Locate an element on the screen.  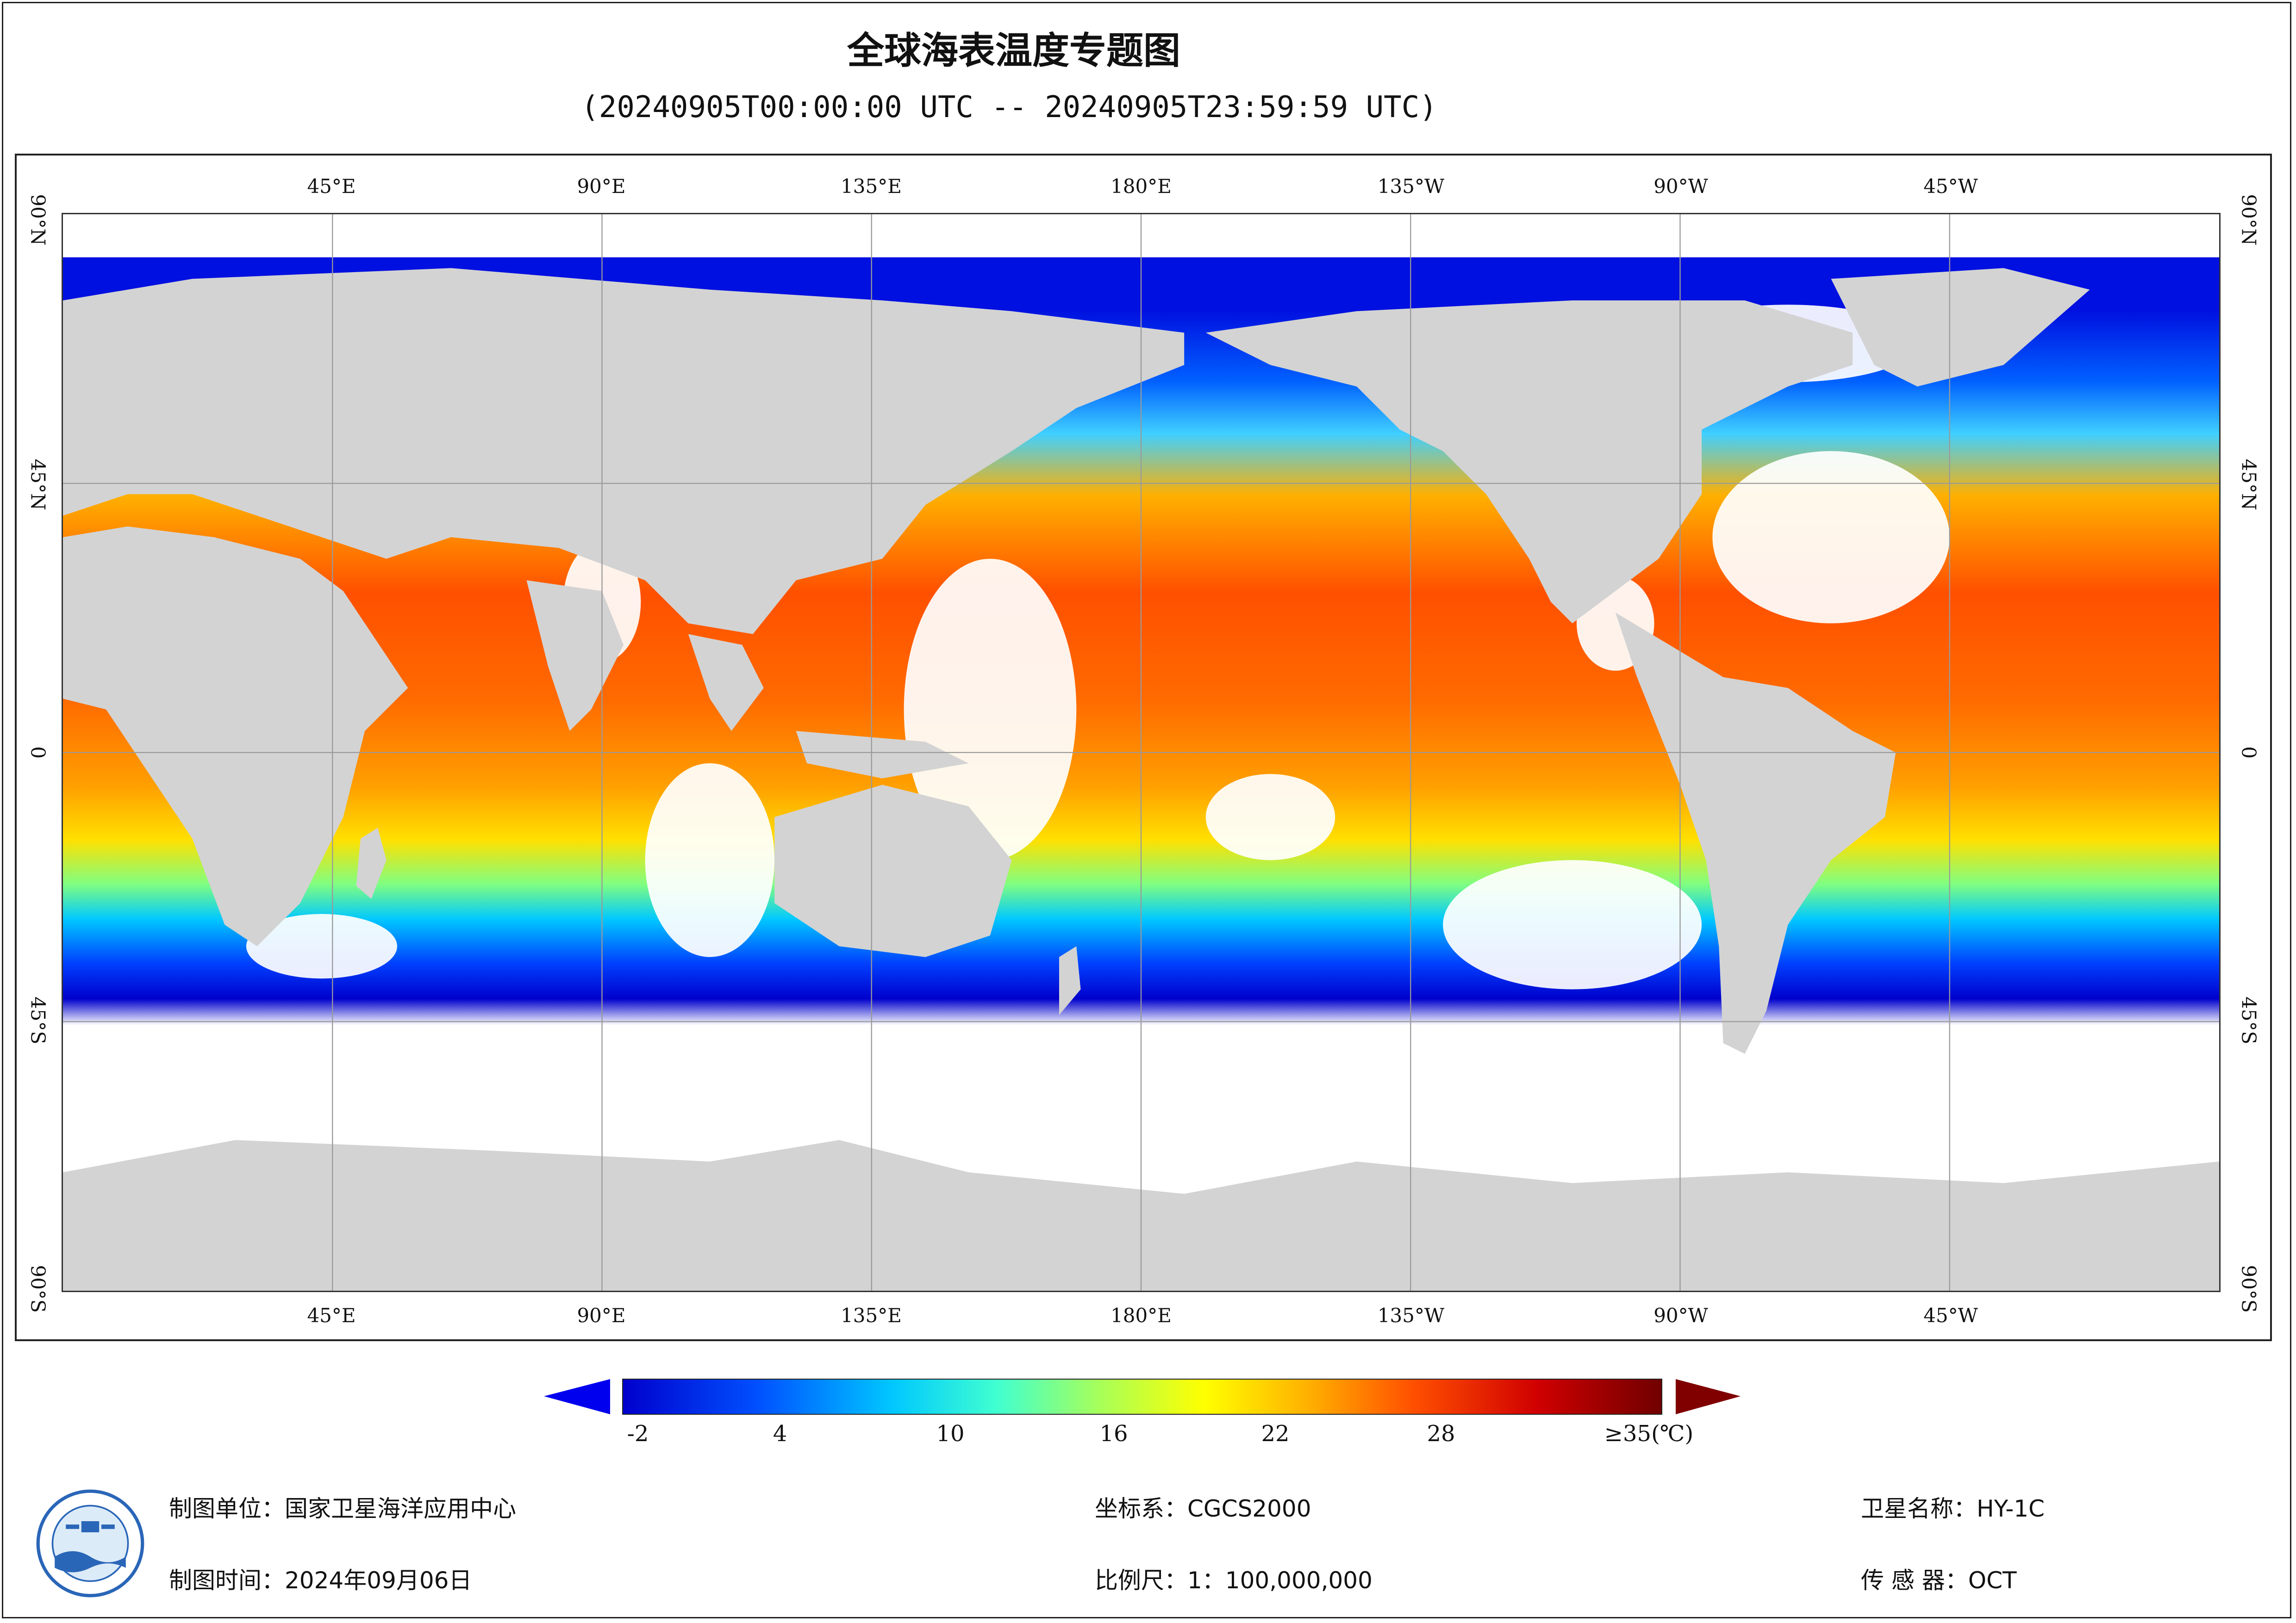
satellite-name-text: 卫星名称：HY-1C is located at coordinates (1953, 1508).